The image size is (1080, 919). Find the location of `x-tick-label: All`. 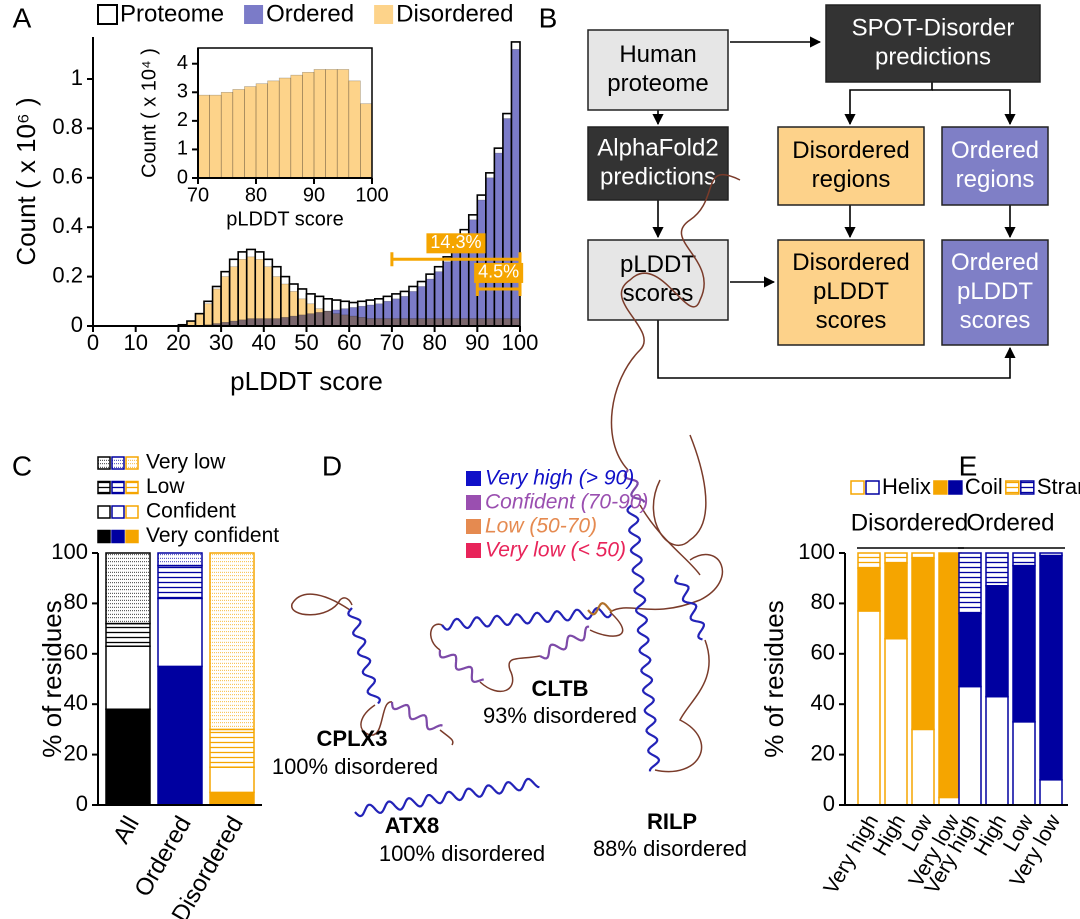

x-tick-label: All is located at coordinates (126, 830).